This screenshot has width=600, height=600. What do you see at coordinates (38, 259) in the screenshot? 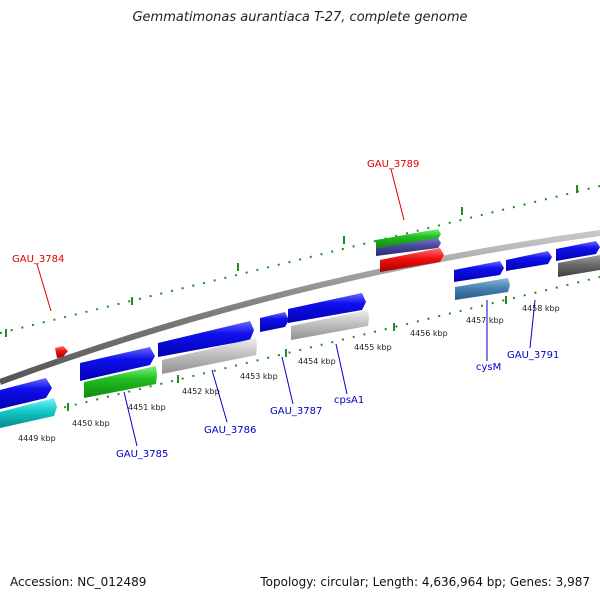
I see `gene-label-gau-3784: GAU_3784` at bounding box center [38, 259].